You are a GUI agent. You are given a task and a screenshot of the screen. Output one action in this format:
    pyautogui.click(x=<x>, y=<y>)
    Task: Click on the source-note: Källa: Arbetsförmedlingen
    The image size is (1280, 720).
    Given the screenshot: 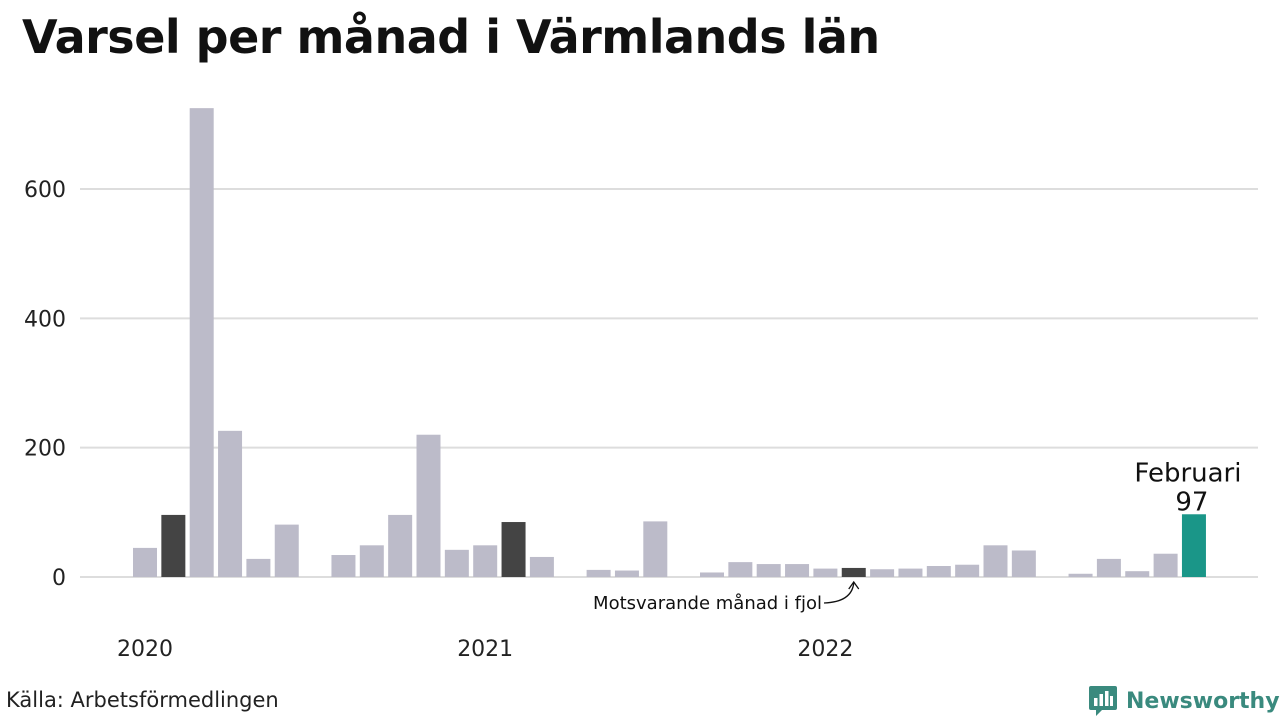 What is the action you would take?
    pyautogui.click(x=142, y=700)
    